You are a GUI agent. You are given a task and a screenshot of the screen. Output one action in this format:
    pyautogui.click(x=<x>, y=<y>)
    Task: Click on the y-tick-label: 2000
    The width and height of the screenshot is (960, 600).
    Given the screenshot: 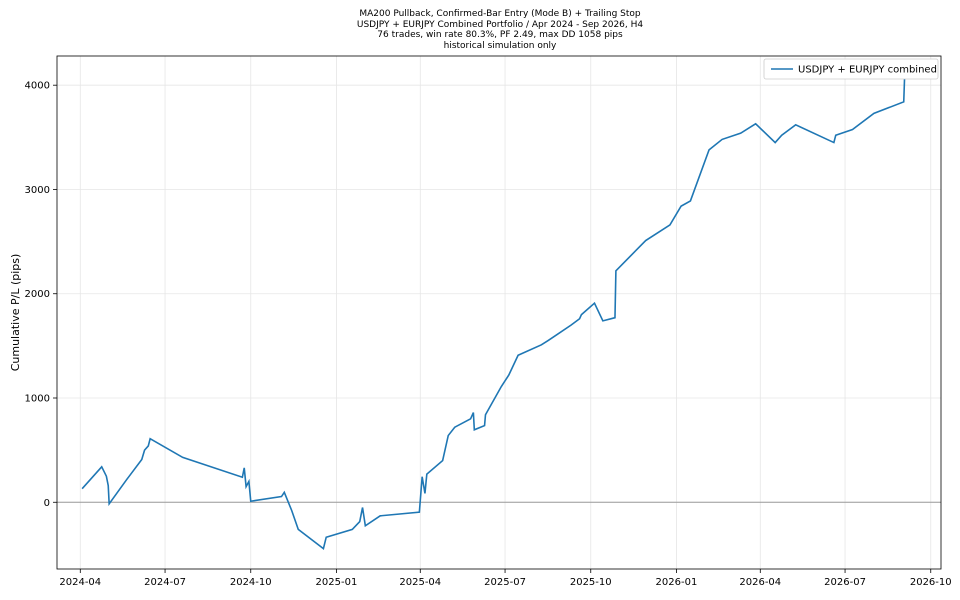 What is the action you would take?
    pyautogui.click(x=37, y=294)
    